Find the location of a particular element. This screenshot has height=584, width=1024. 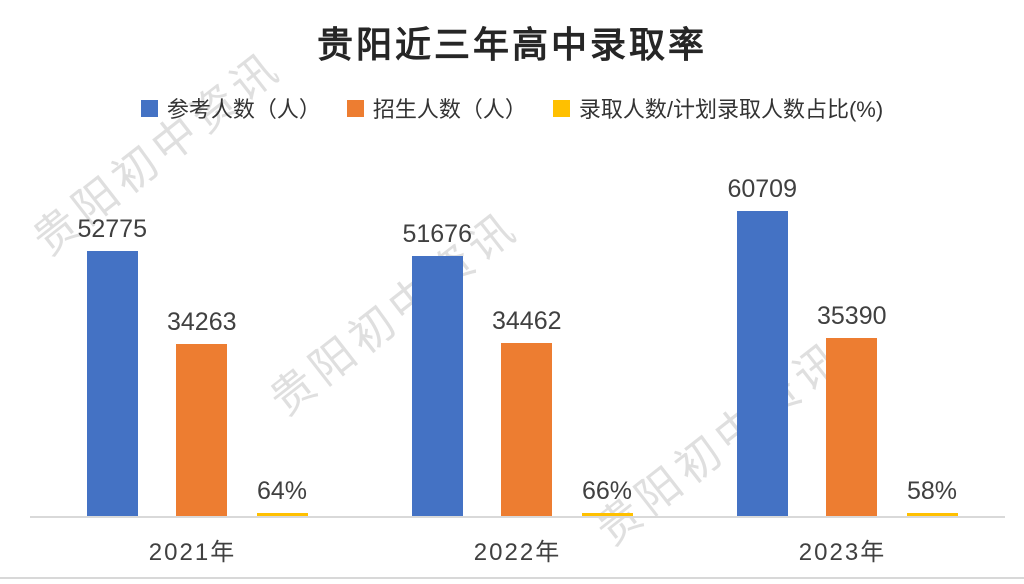

bar-candidates-2023年 is located at coordinates (762, 363).